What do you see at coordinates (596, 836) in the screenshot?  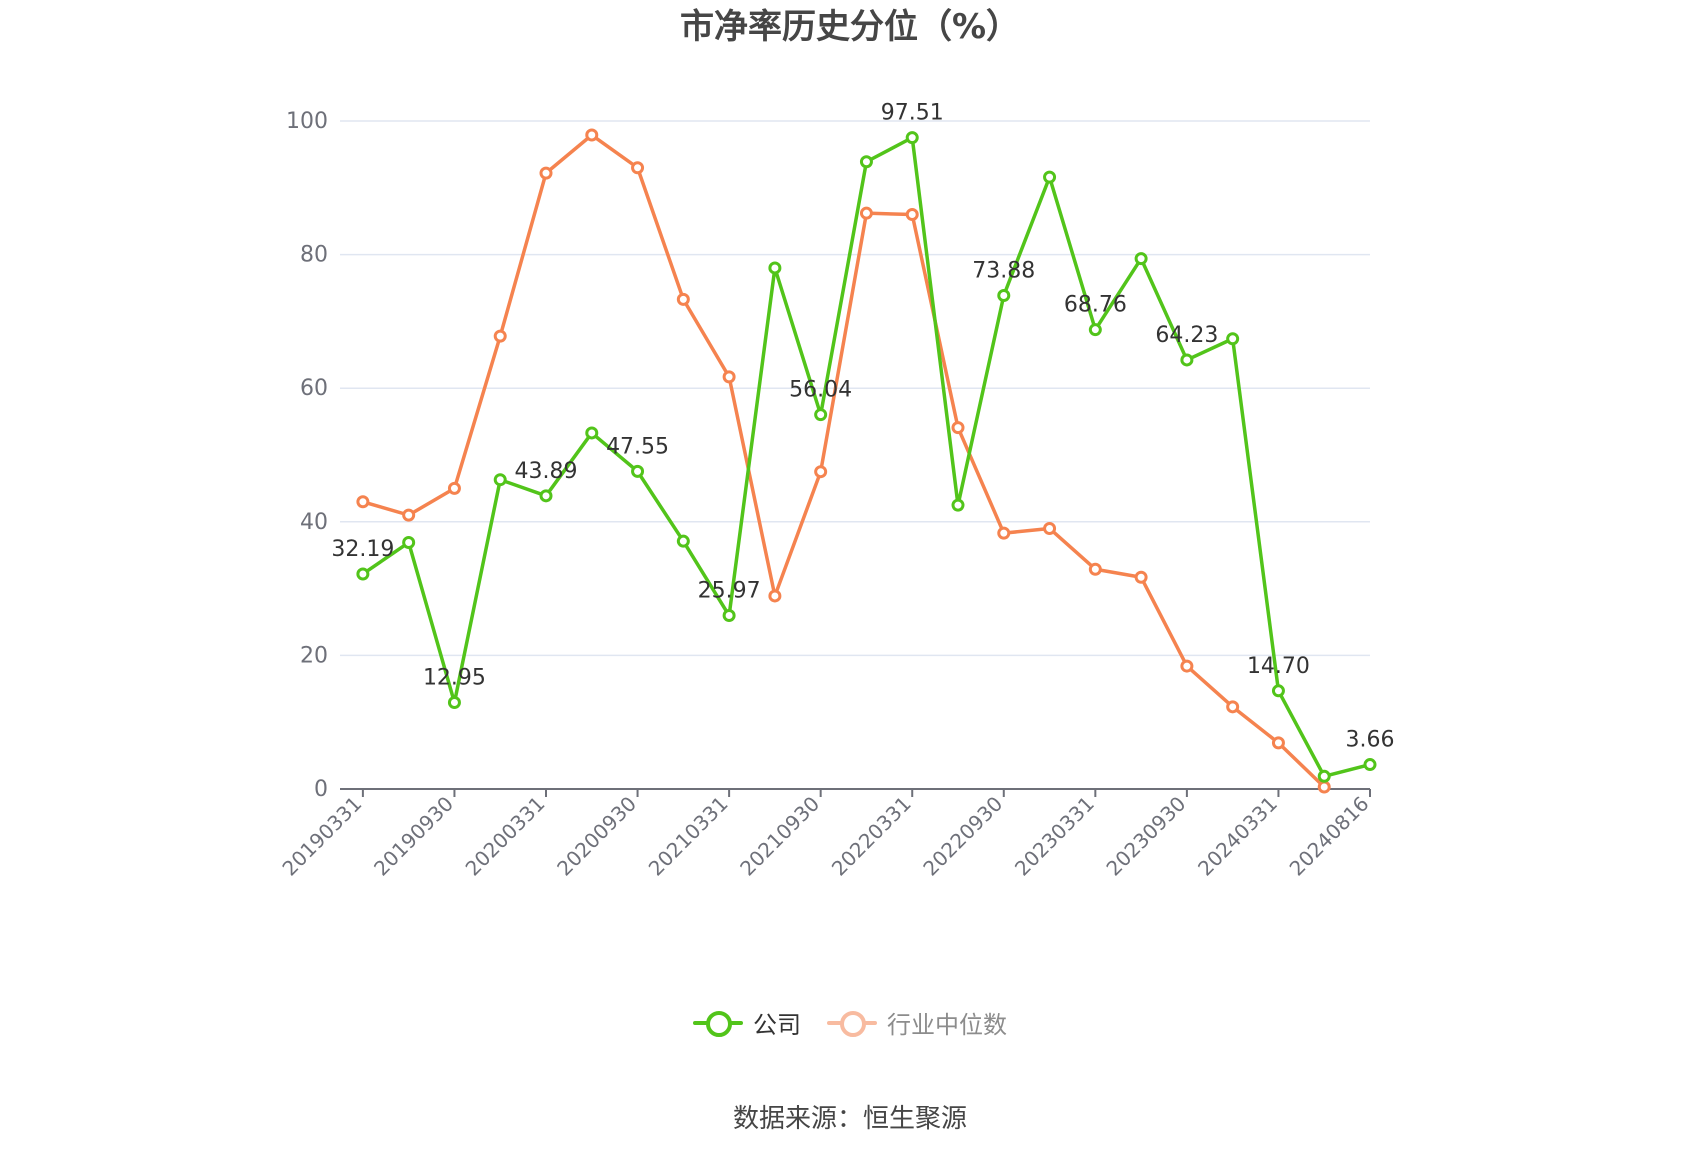 I see `x-tick-label: 20200930` at bounding box center [596, 836].